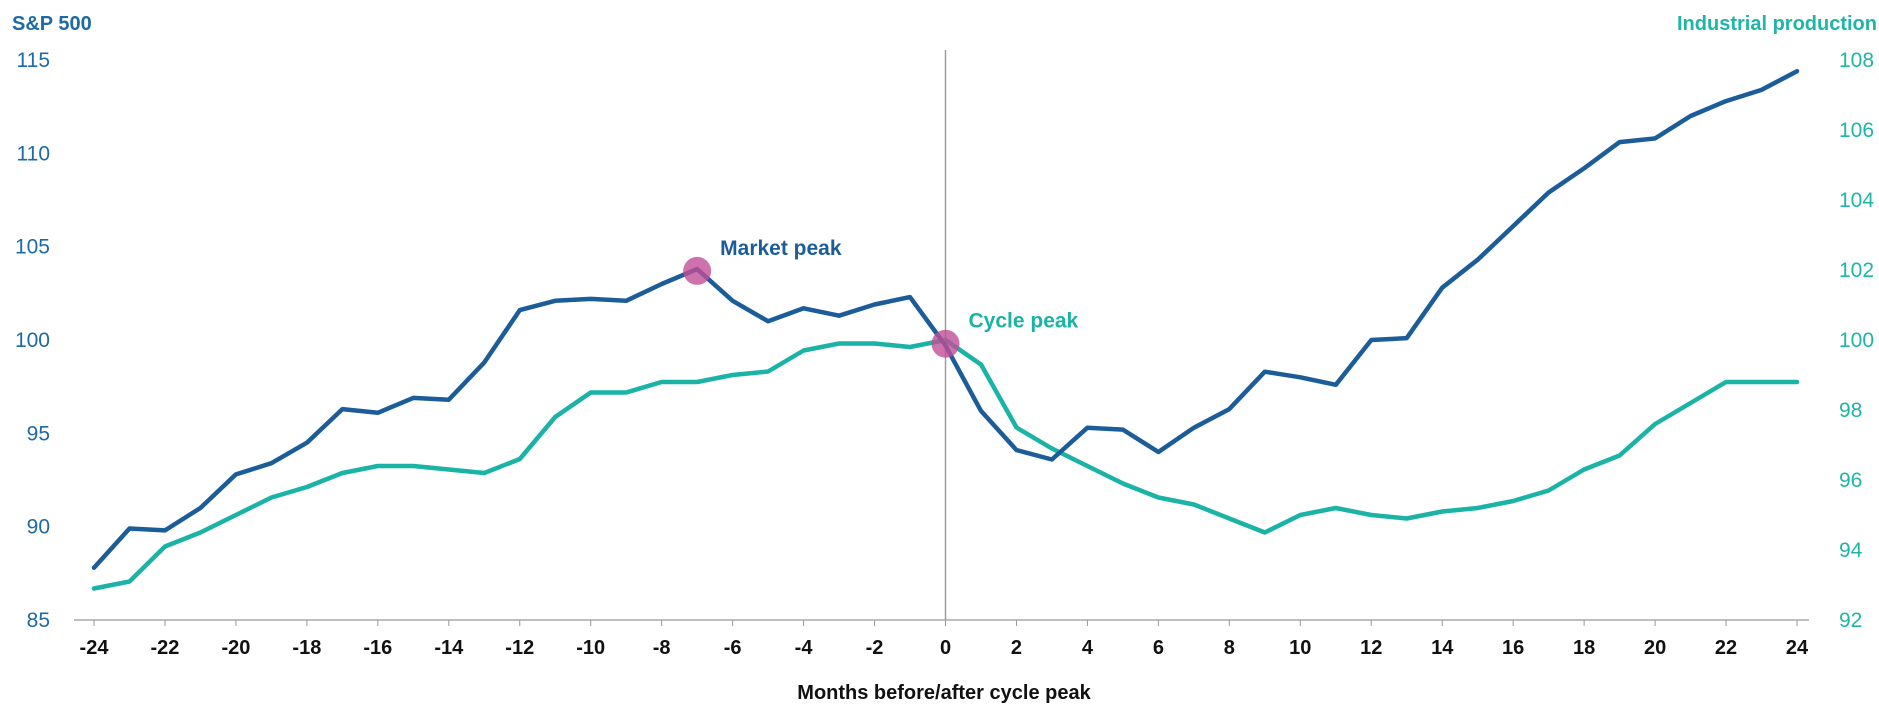 Image resolution: width=1879 pixels, height=704 pixels. What do you see at coordinates (33, 60) in the screenshot?
I see `left-tick-label: 115` at bounding box center [33, 60].